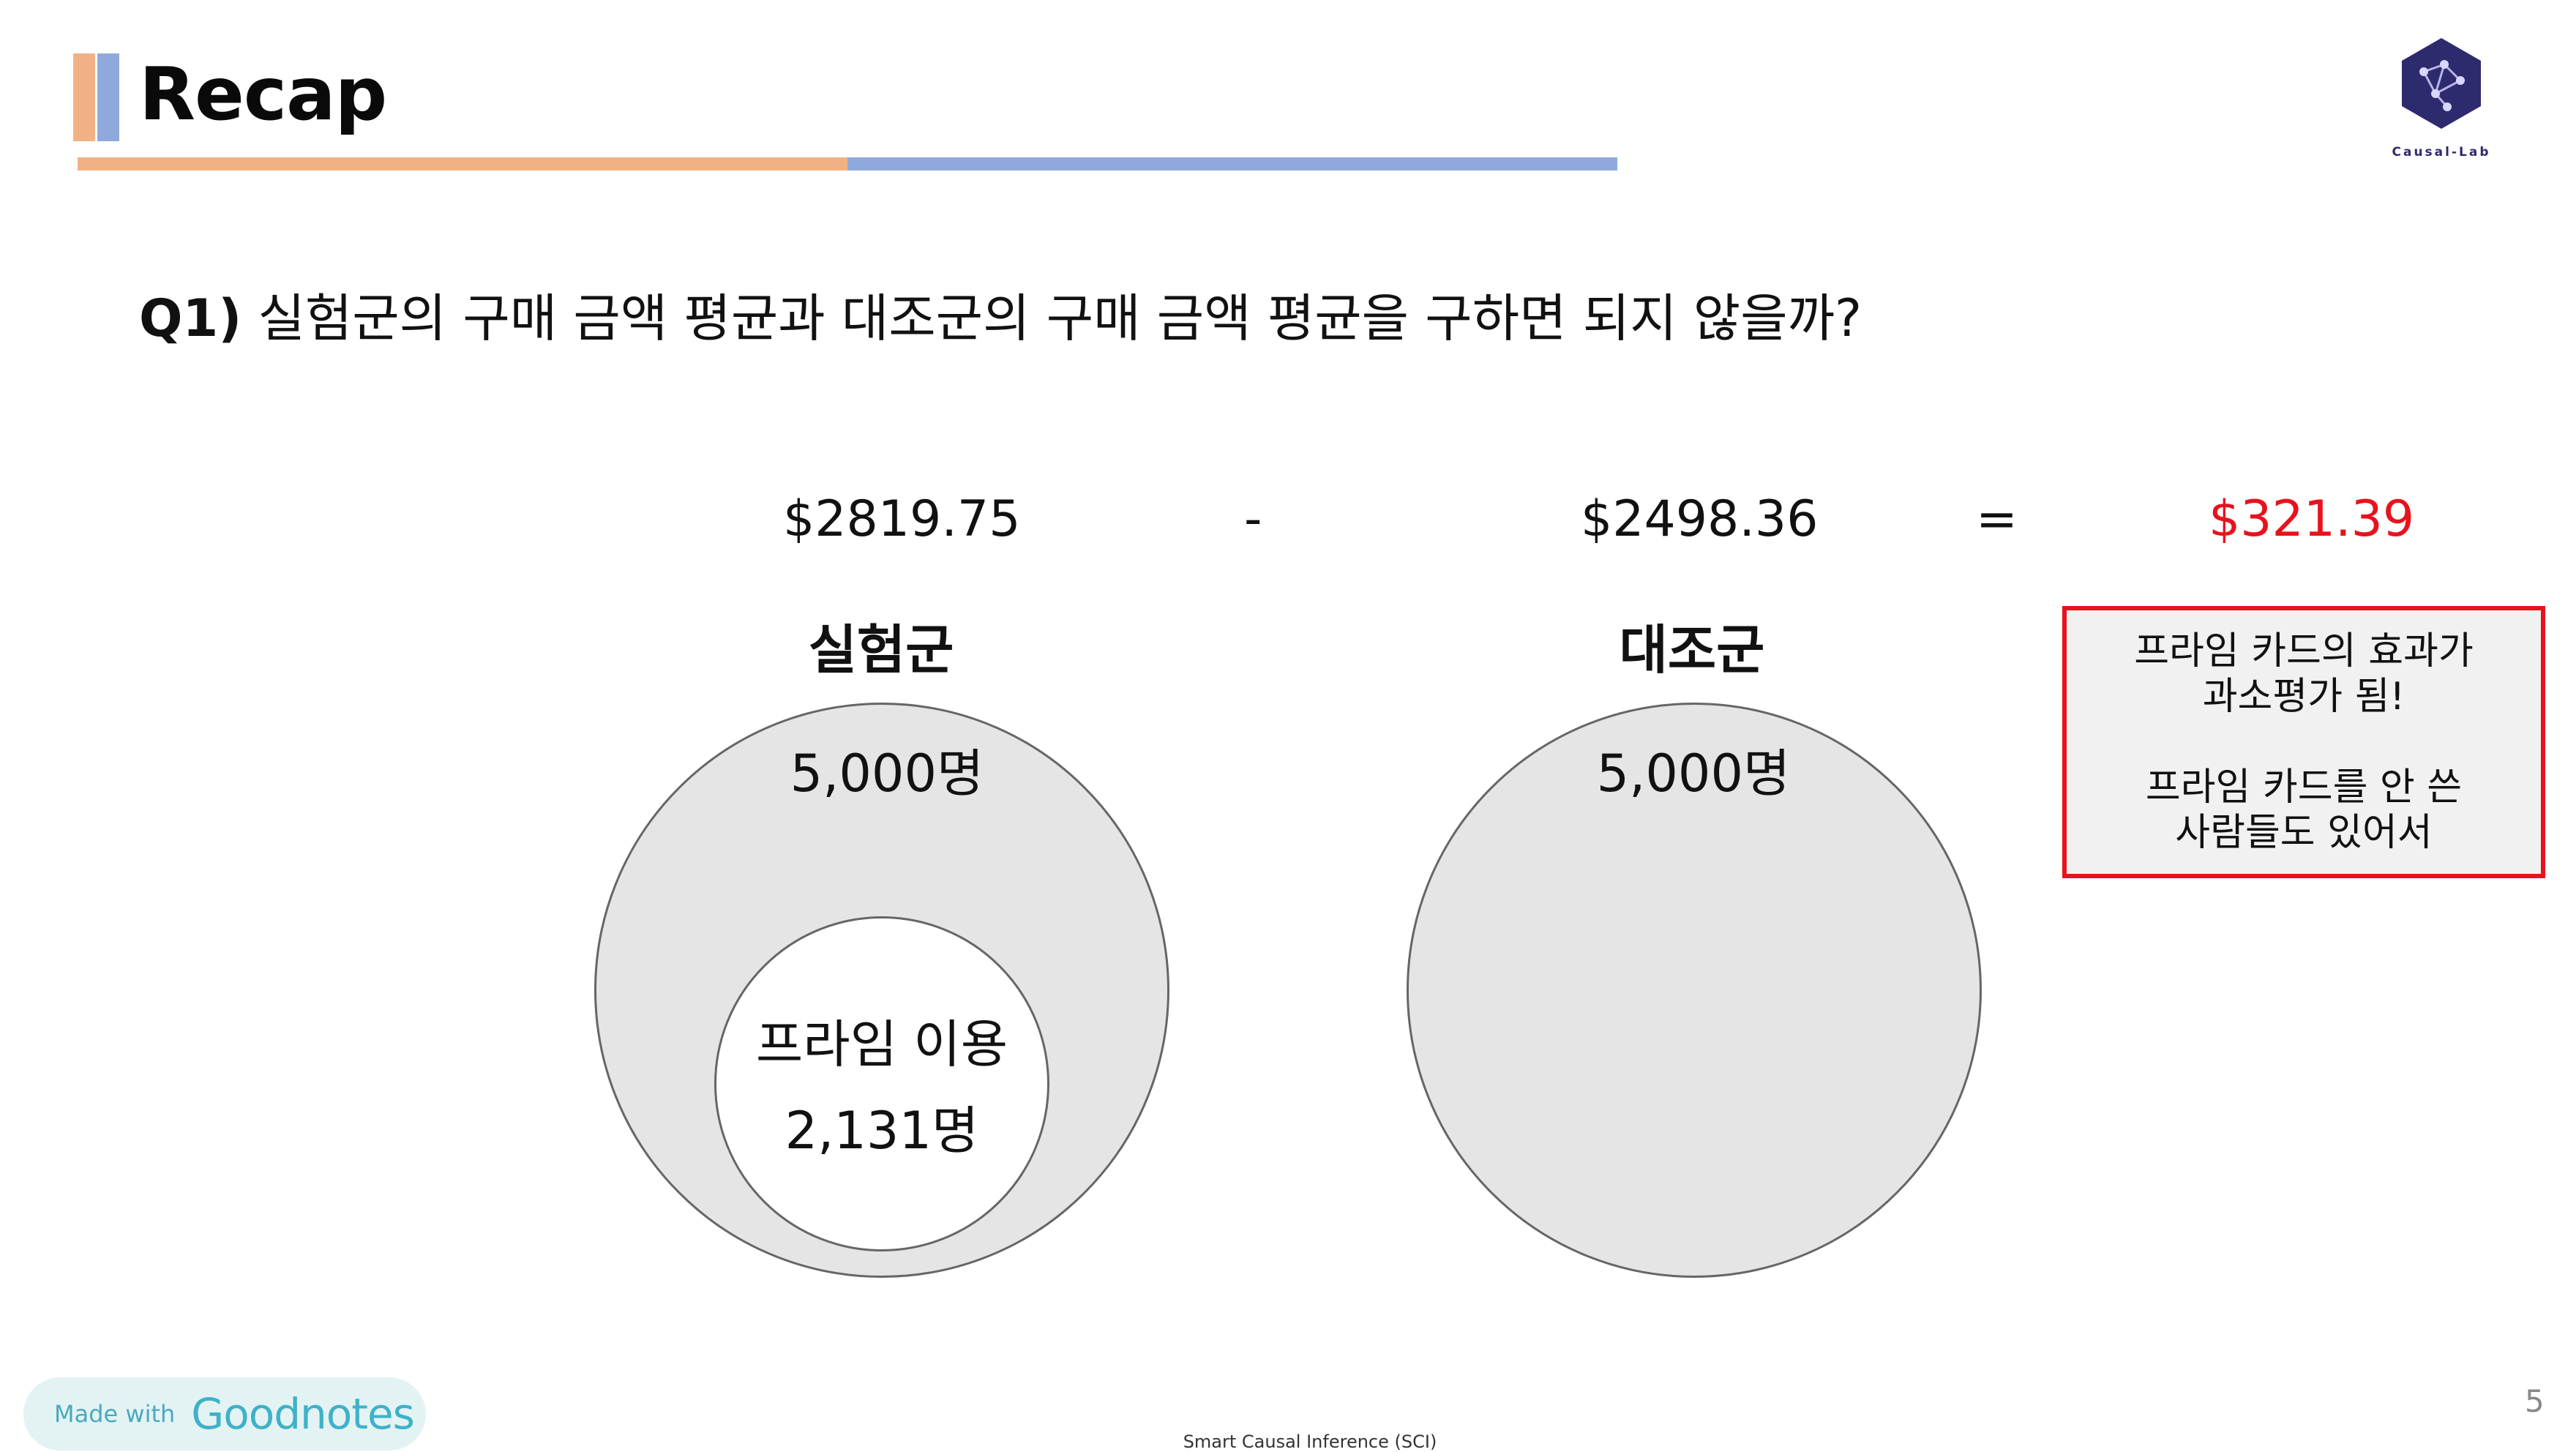 This screenshot has height=1452, width=2576. What do you see at coordinates (1692, 650) in the screenshot?
I see `control-group-title: 대조군` at bounding box center [1692, 650].